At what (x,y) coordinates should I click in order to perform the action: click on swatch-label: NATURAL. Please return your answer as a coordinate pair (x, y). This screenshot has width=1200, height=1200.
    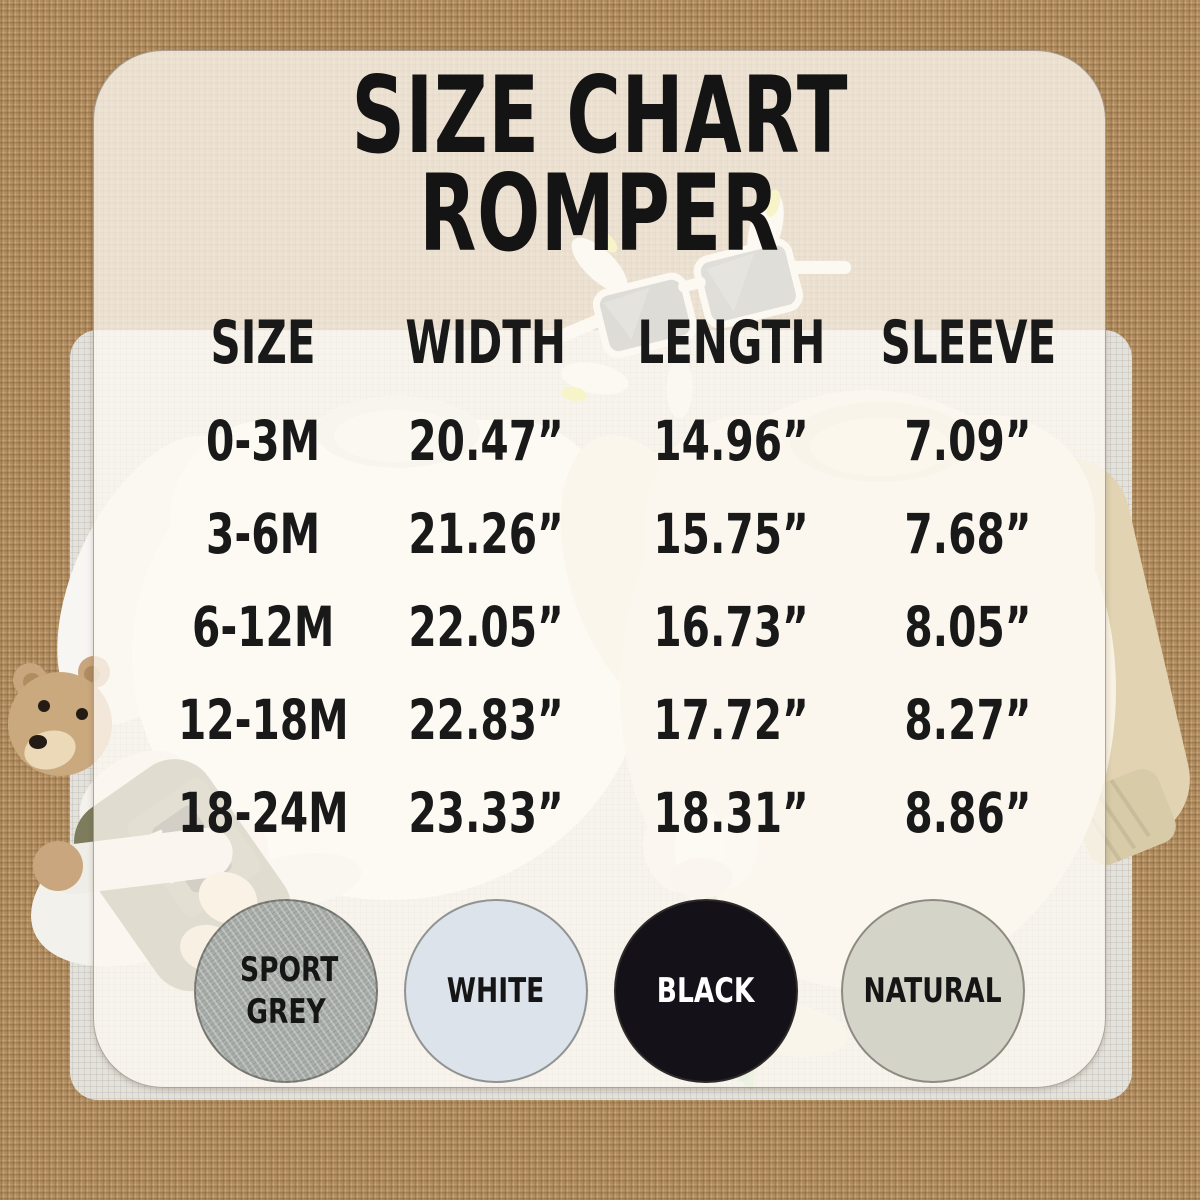
    Looking at the image, I should click on (933, 990).